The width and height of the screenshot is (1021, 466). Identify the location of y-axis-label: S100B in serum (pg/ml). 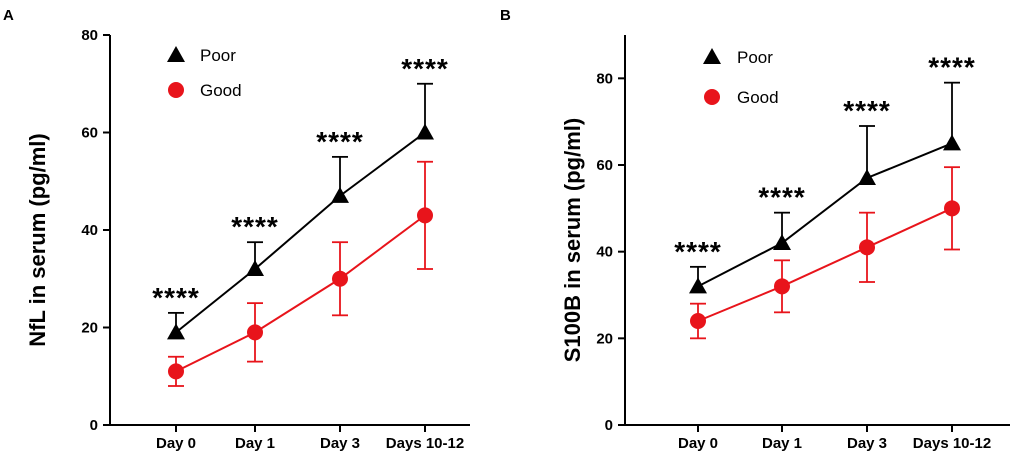
(572, 240).